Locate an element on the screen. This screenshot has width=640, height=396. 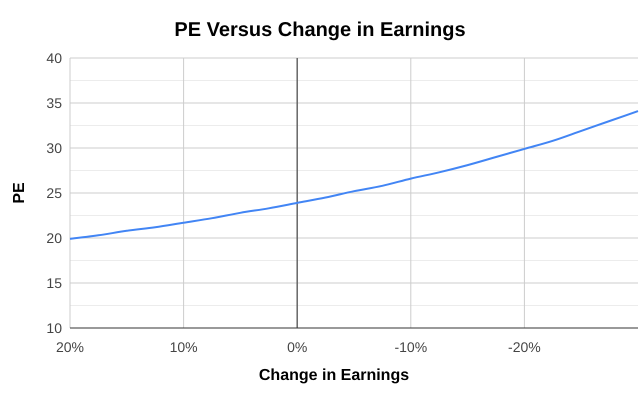
y-tick-label: 30 is located at coordinates (54, 148).